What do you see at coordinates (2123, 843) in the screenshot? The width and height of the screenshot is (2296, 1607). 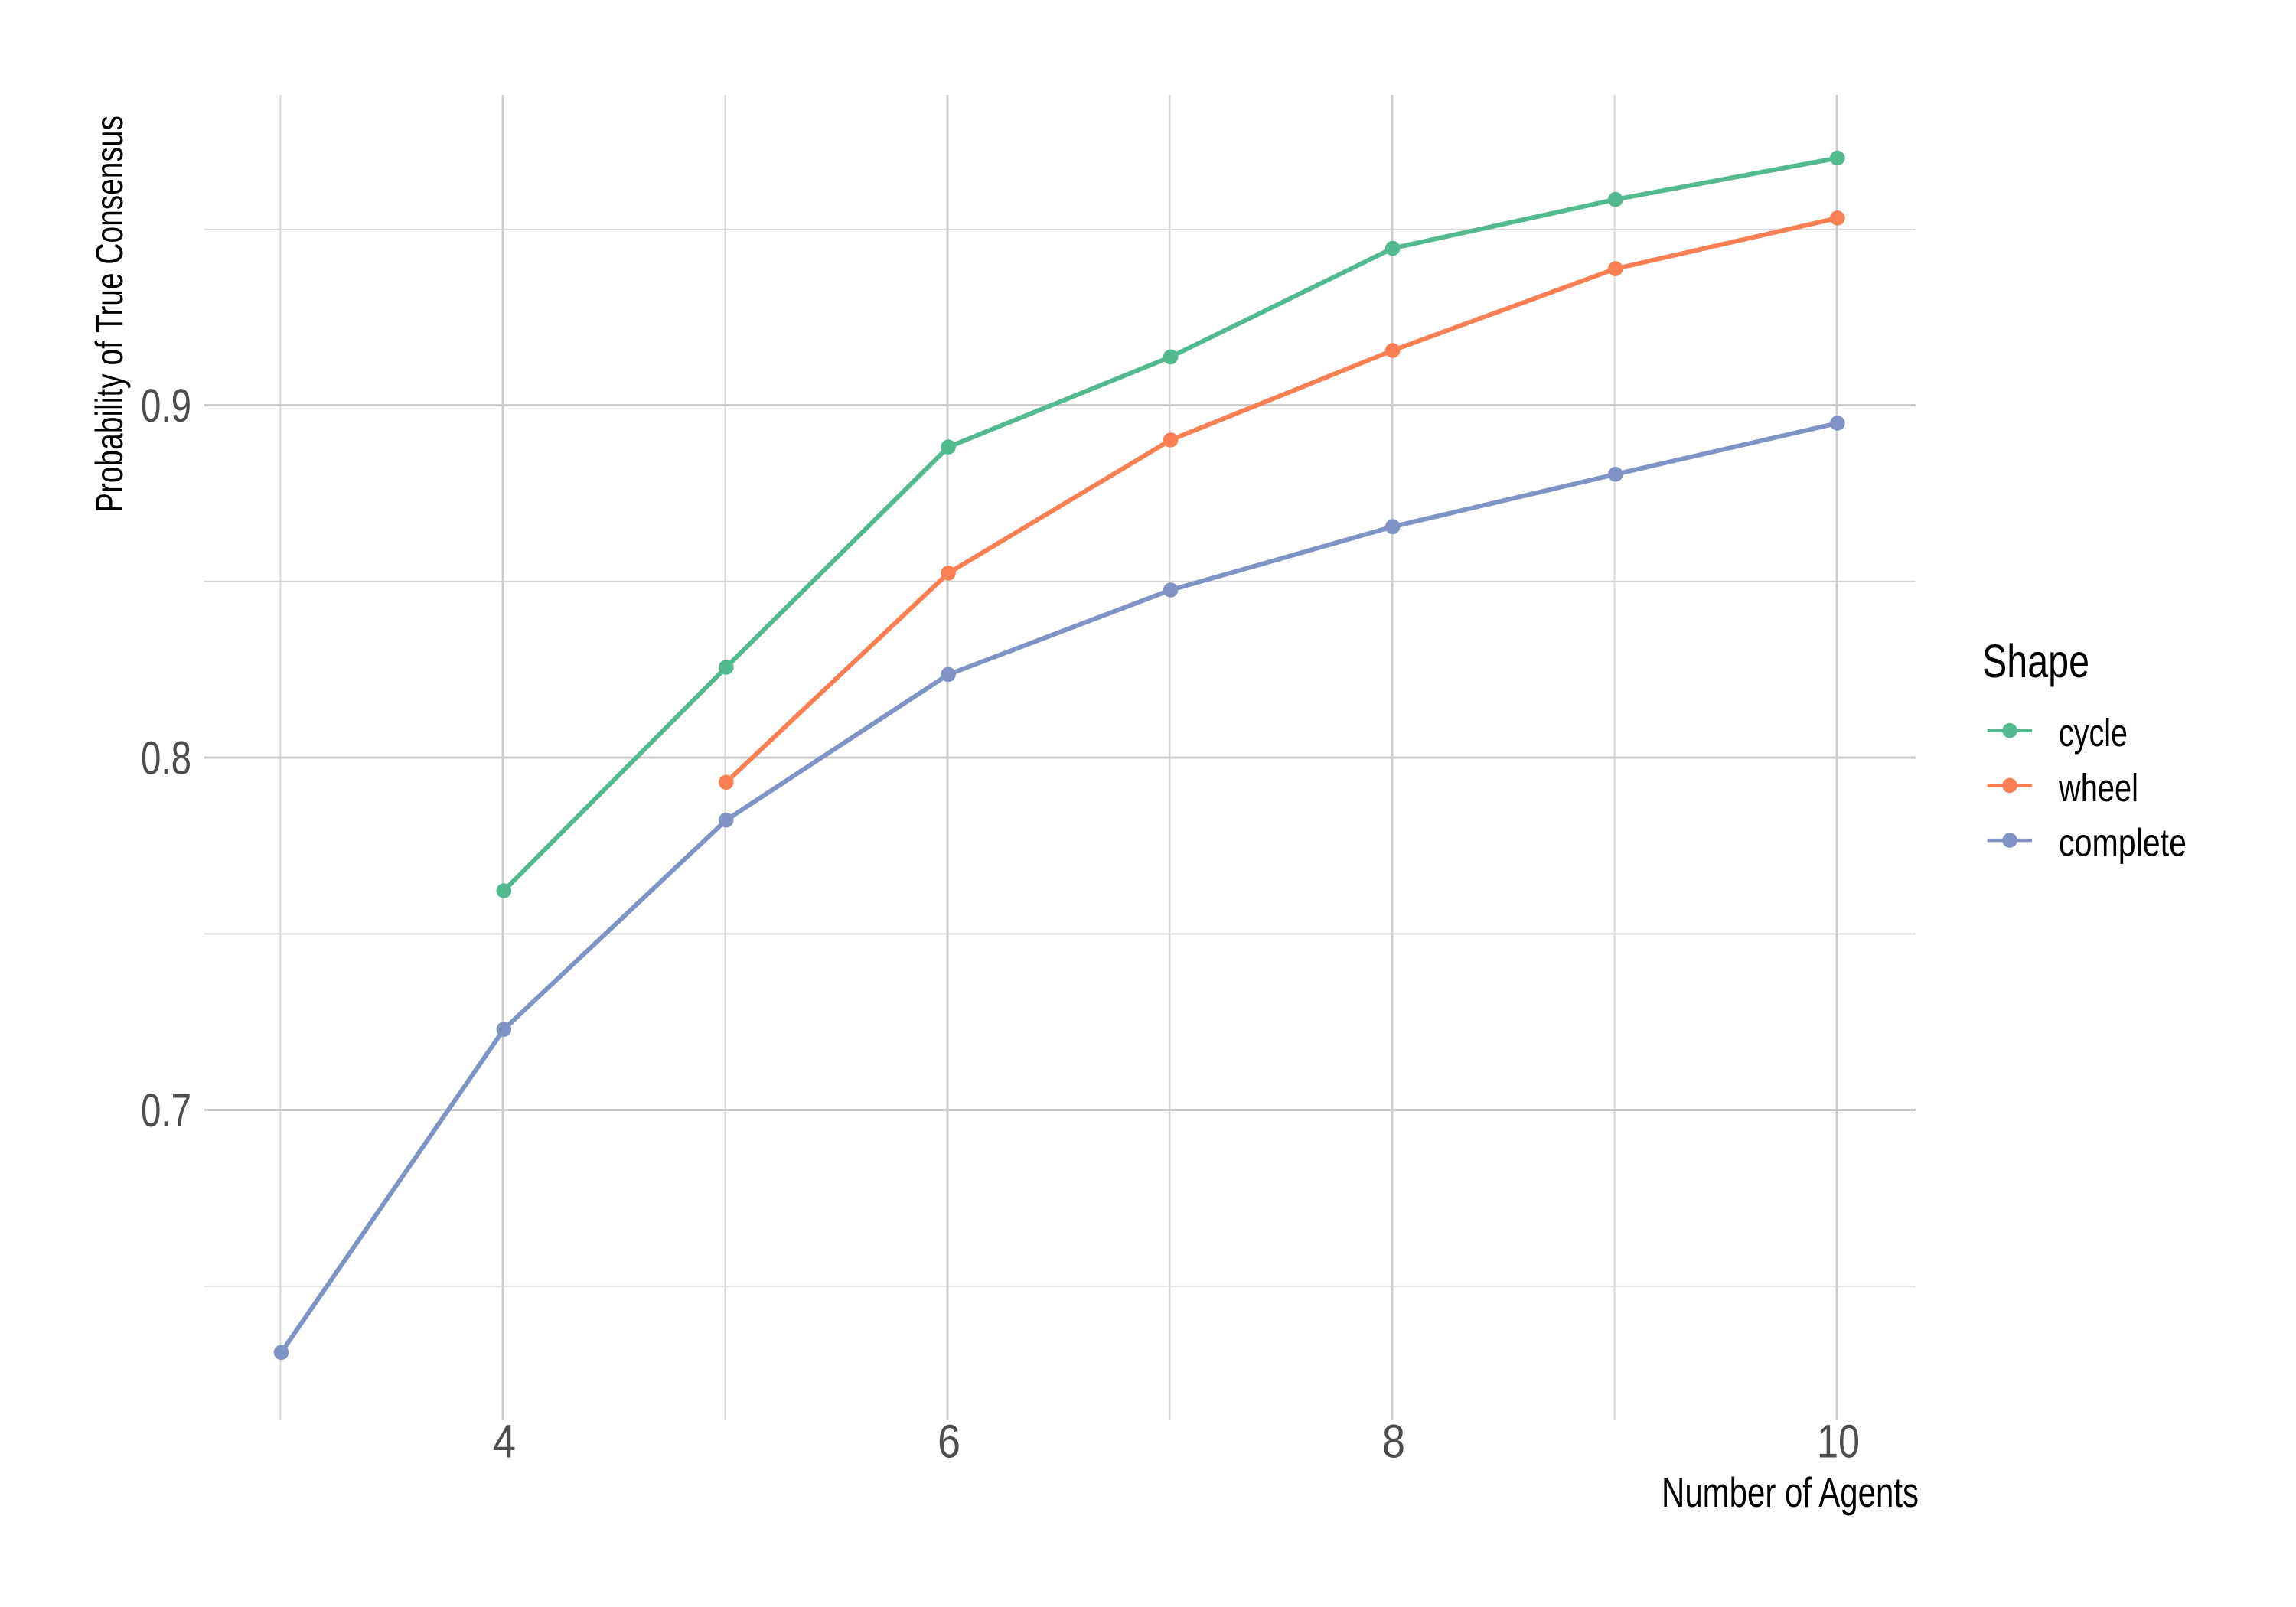 I see `svg-text: complete` at bounding box center [2123, 843].